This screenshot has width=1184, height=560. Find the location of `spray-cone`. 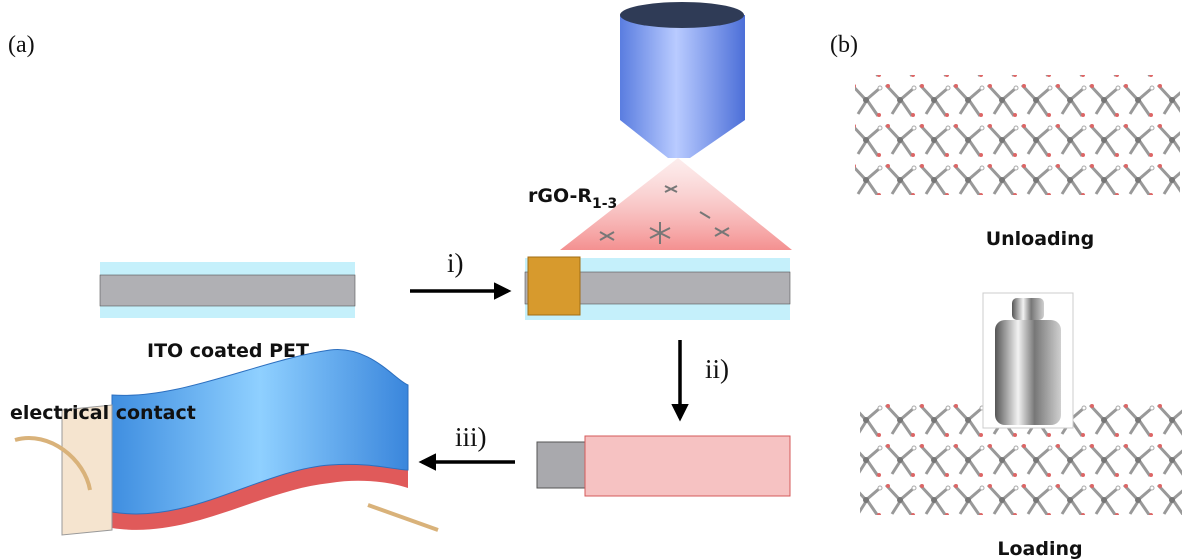

spray-cone is located at coordinates (676, 204).